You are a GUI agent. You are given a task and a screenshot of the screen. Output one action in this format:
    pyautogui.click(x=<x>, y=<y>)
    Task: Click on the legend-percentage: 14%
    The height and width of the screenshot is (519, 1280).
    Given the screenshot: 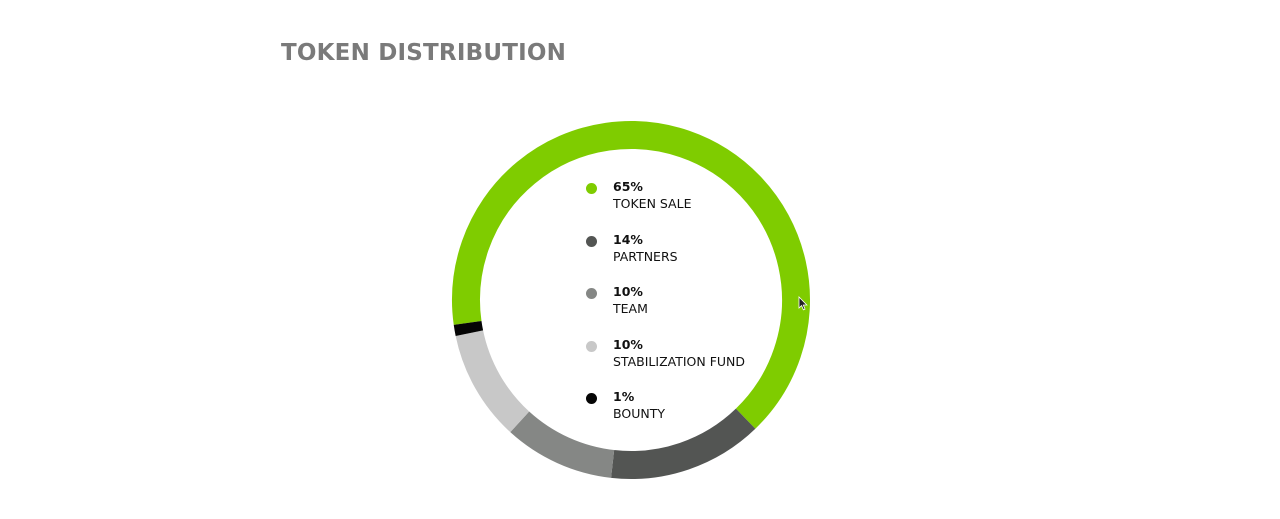 What is the action you would take?
    pyautogui.click(x=628, y=239)
    